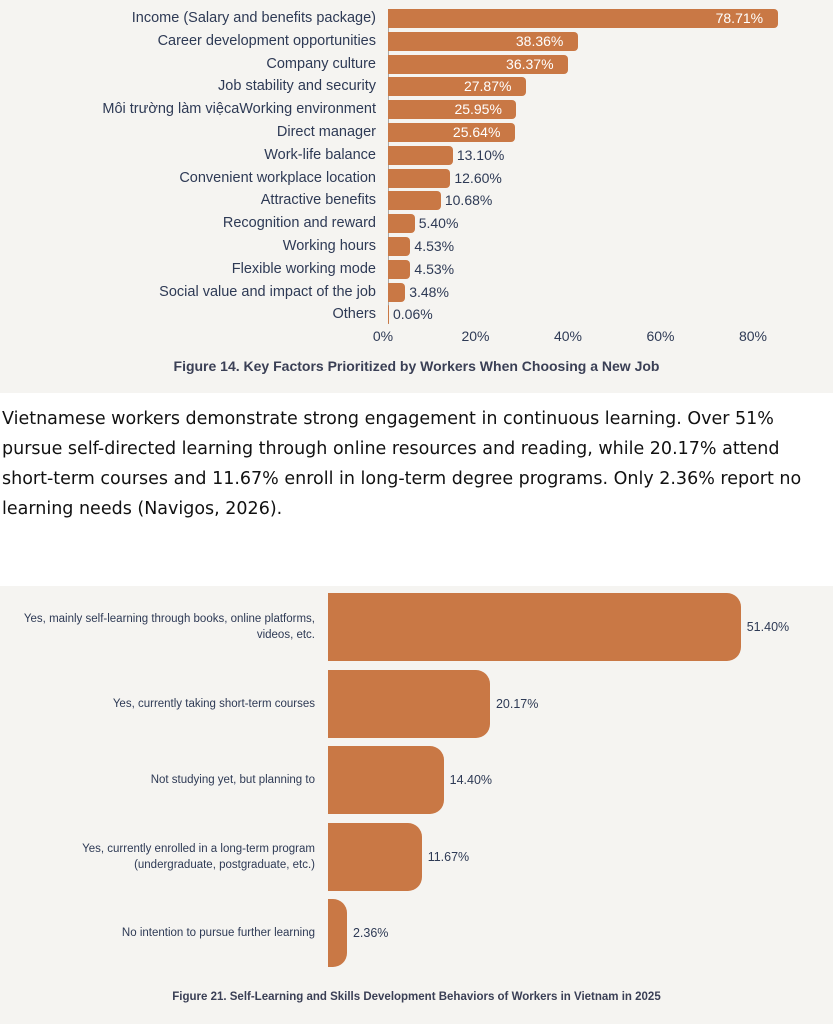 This screenshot has height=1024, width=833. I want to click on value-label: 27.87%, so click(487, 86).